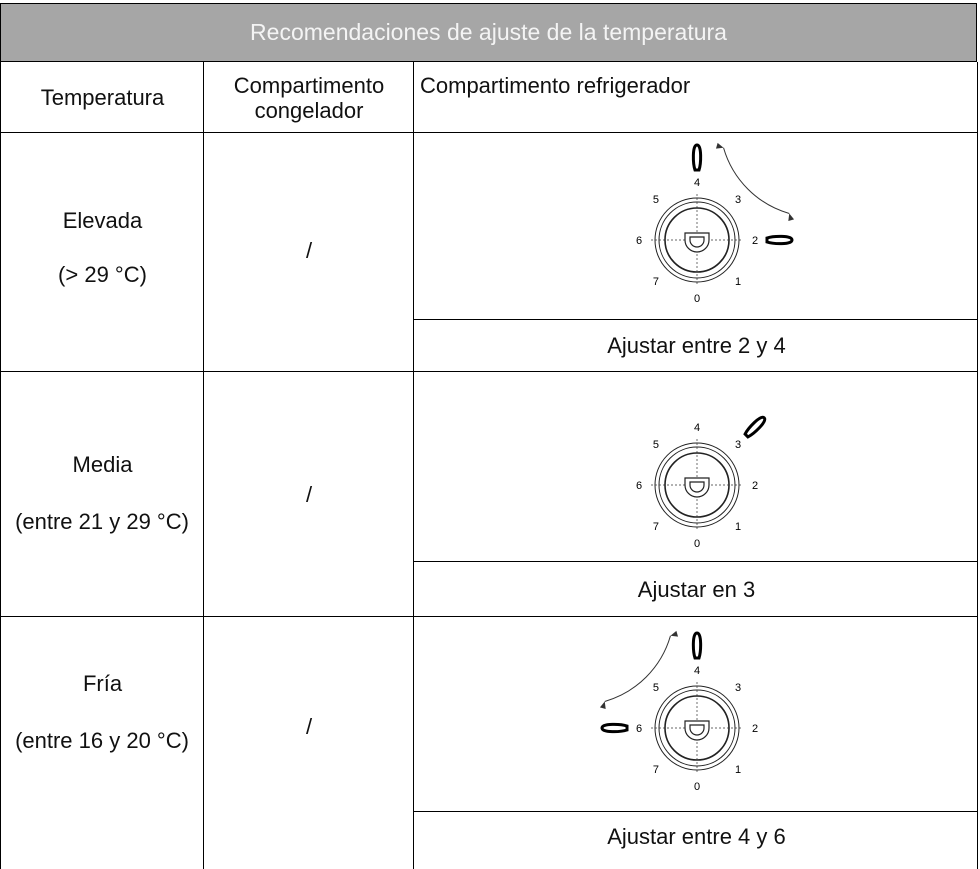  Describe the element at coordinates (696, 836) in the screenshot. I see `instruction: Ajustar entre 4 y 6` at that location.